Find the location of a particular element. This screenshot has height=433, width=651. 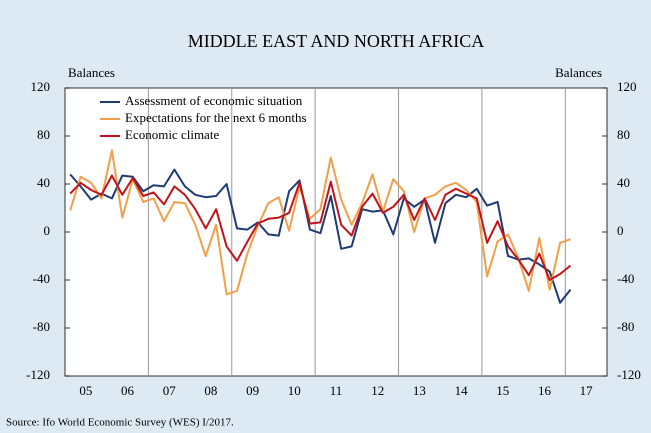

legend-label: Assessment of economic situation is located at coordinates (214, 100).